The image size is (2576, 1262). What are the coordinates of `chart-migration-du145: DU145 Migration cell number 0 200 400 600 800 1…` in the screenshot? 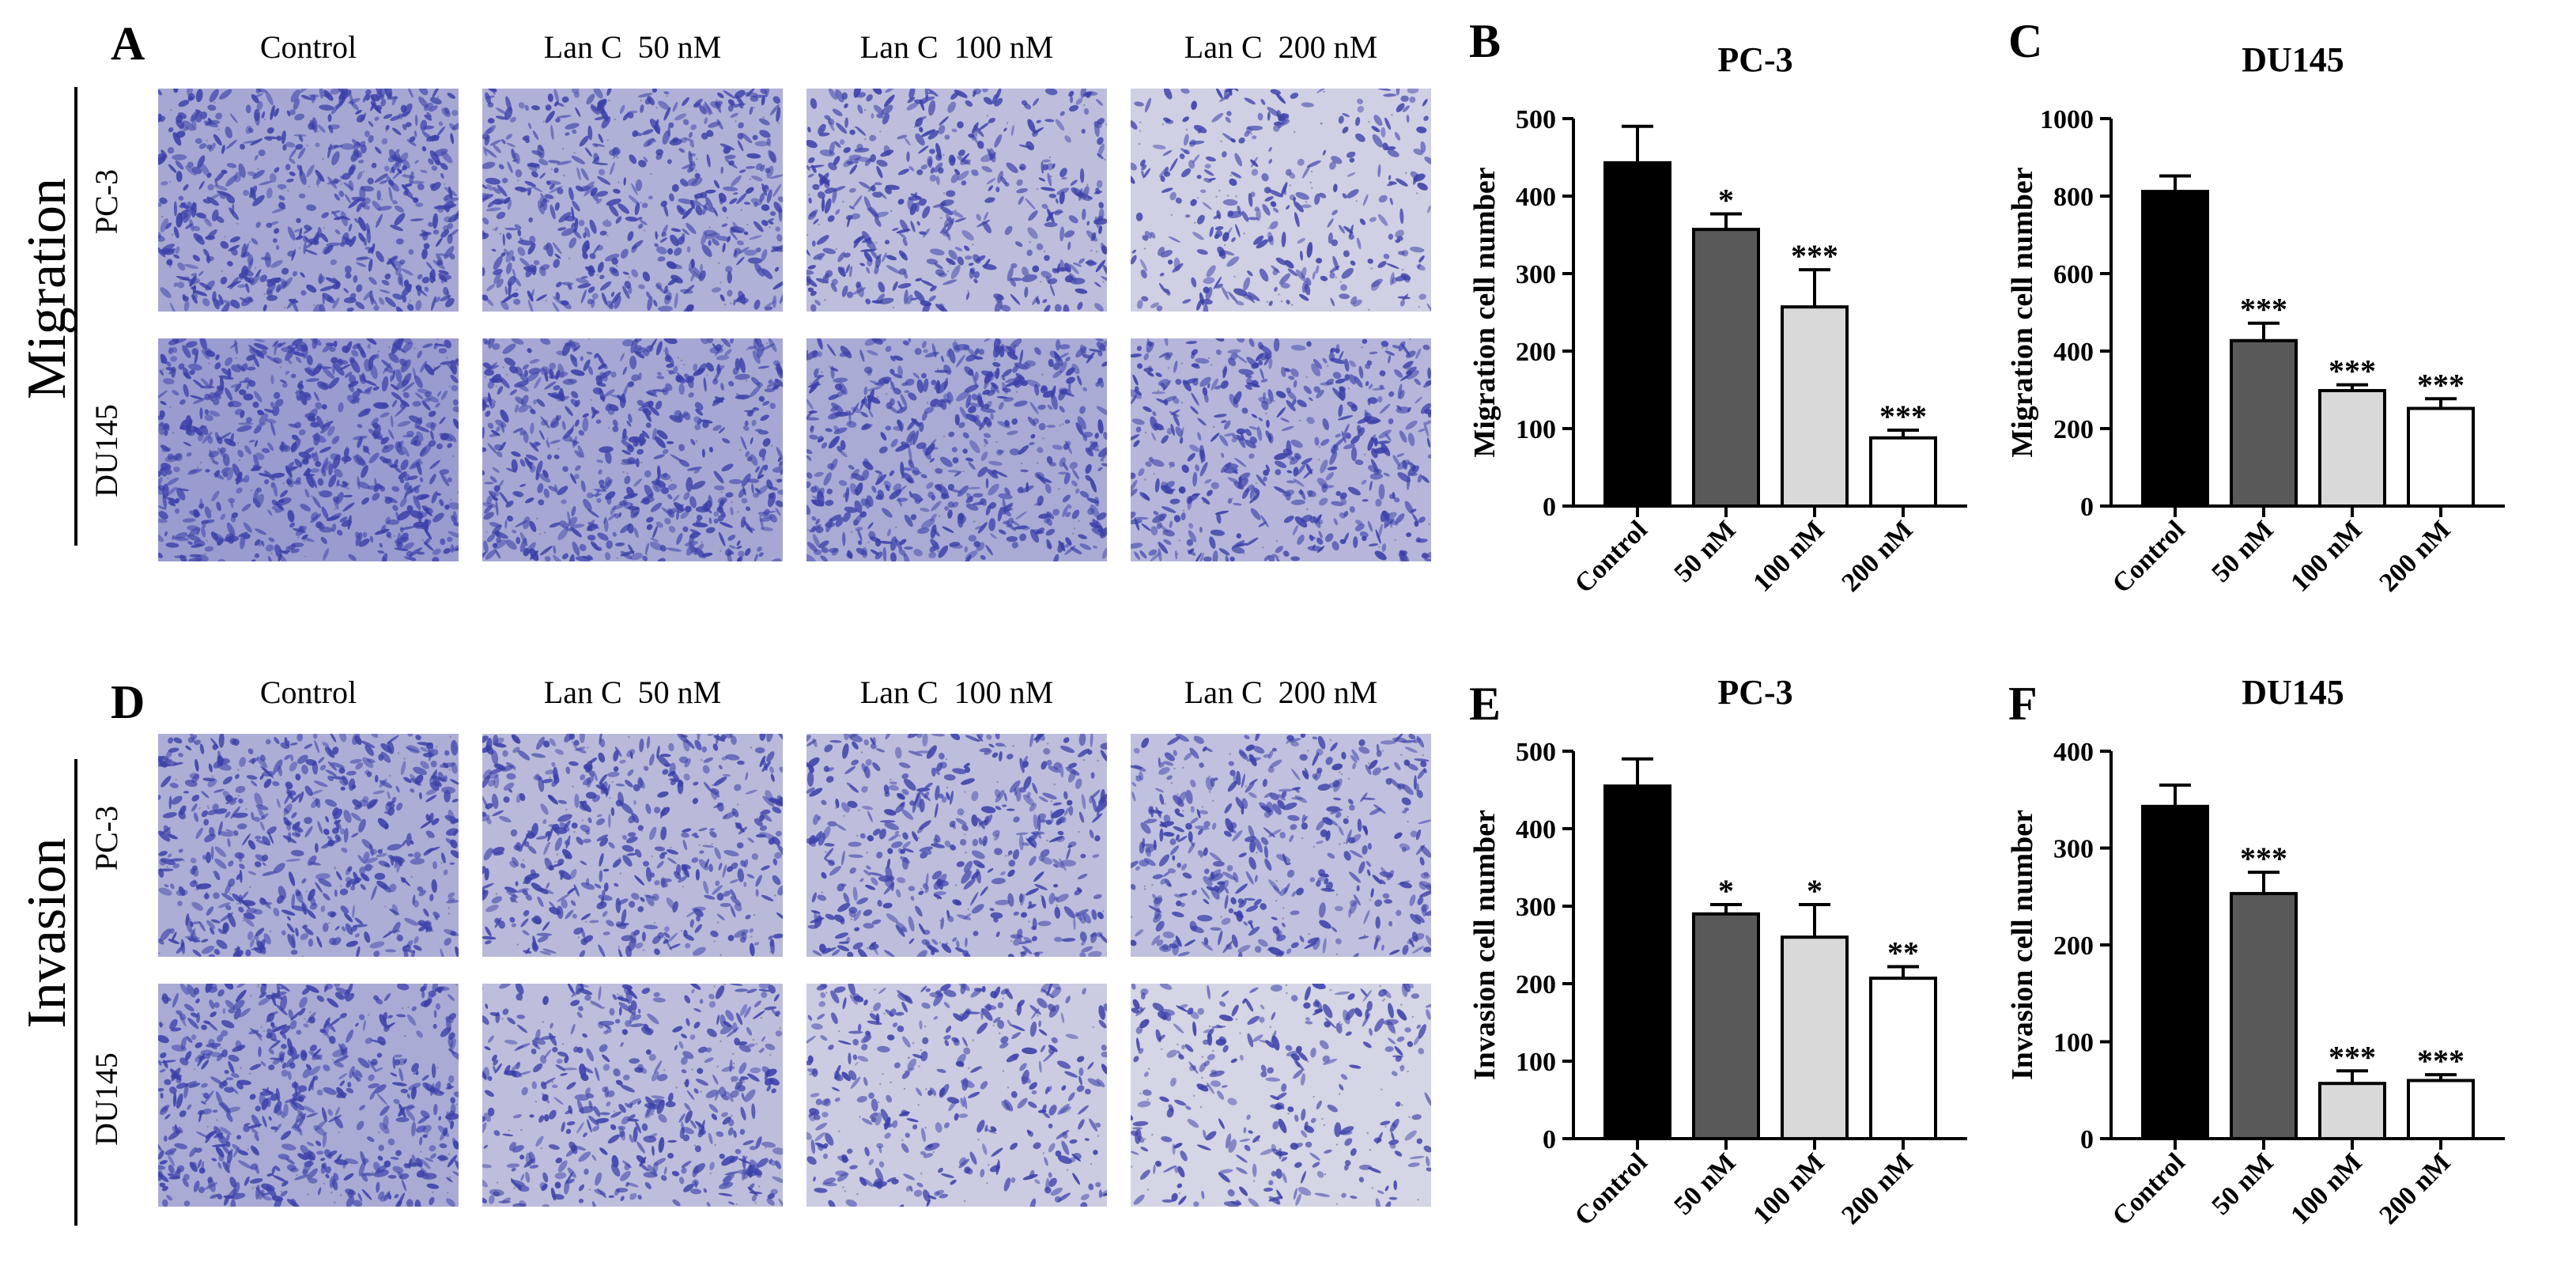 It's located at (2255, 319).